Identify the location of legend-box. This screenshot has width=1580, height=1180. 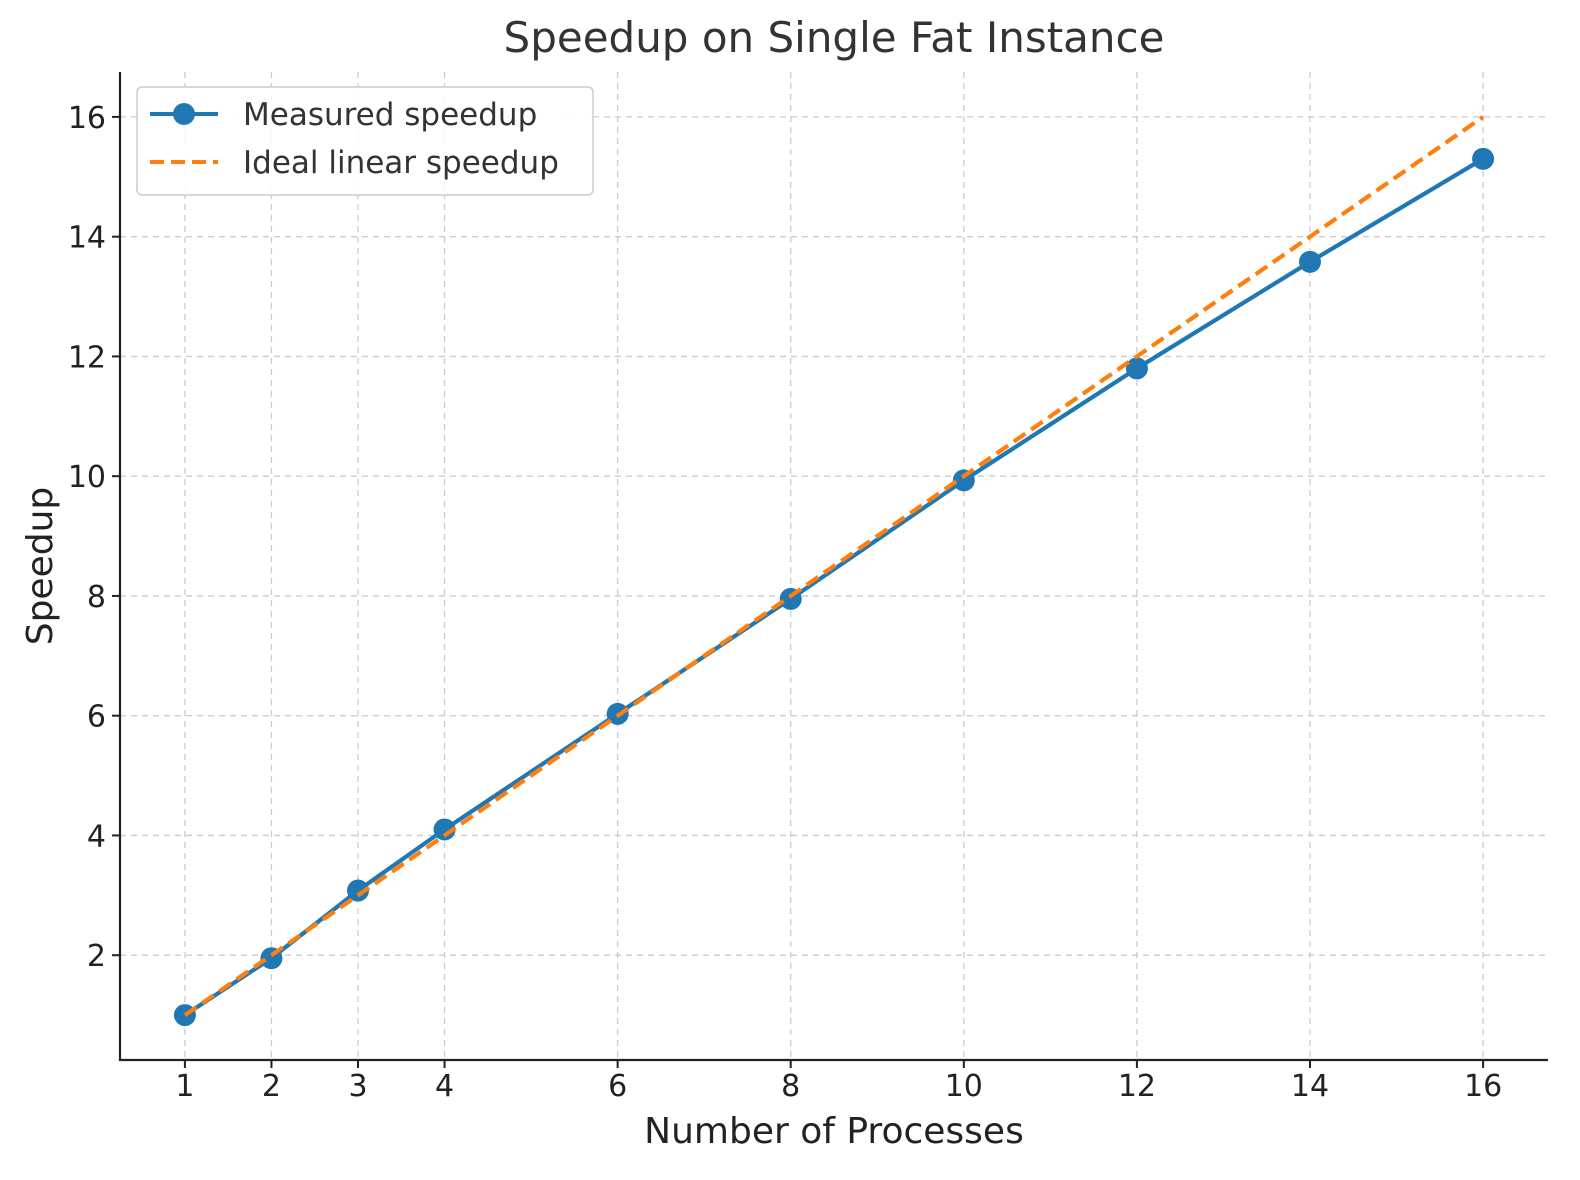
(365, 141).